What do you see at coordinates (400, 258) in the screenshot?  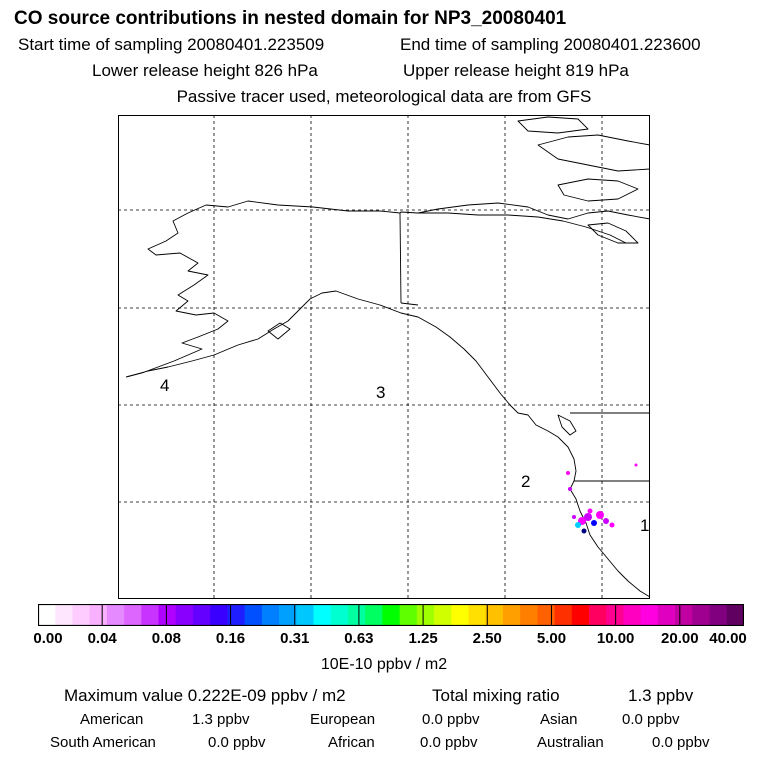 I see `alaska-canada-border` at bounding box center [400, 258].